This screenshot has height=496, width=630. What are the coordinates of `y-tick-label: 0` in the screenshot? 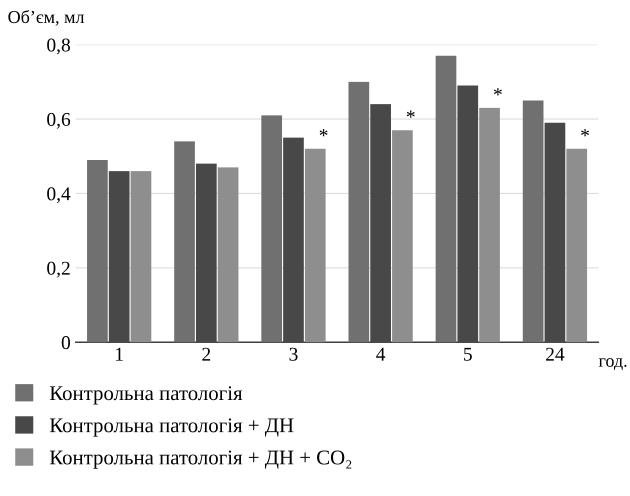 It's located at (66, 343).